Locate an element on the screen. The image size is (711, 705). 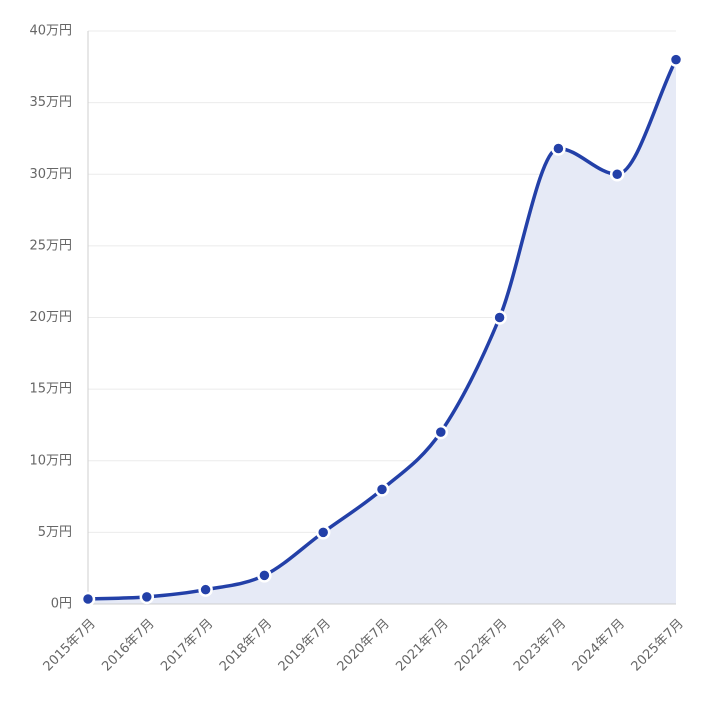
x-tick-label: 2024年7月 is located at coordinates (599, 645).